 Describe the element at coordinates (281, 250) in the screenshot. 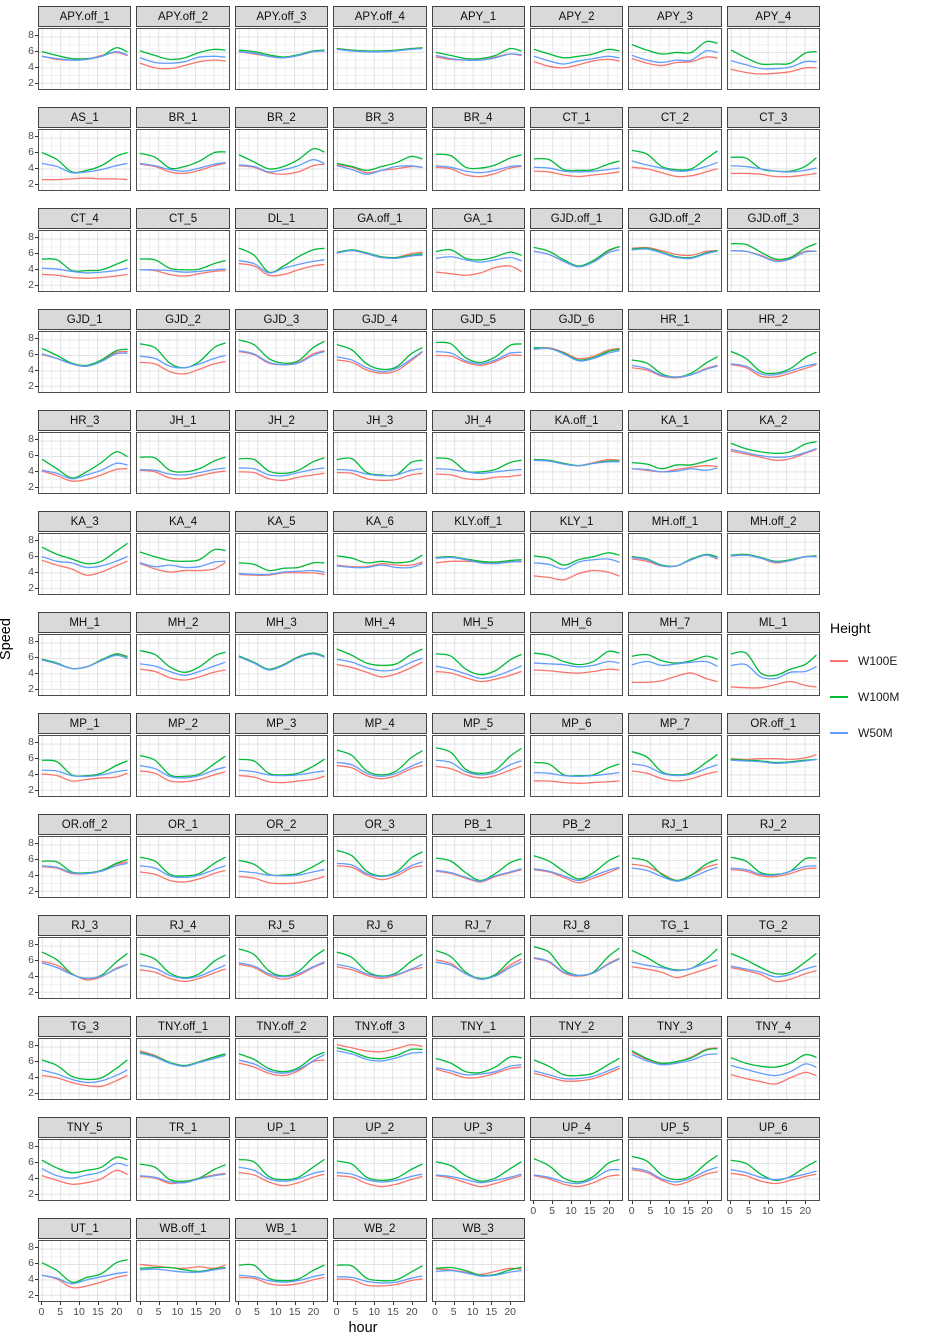

I see `facet-DL_1: DL_1` at that location.